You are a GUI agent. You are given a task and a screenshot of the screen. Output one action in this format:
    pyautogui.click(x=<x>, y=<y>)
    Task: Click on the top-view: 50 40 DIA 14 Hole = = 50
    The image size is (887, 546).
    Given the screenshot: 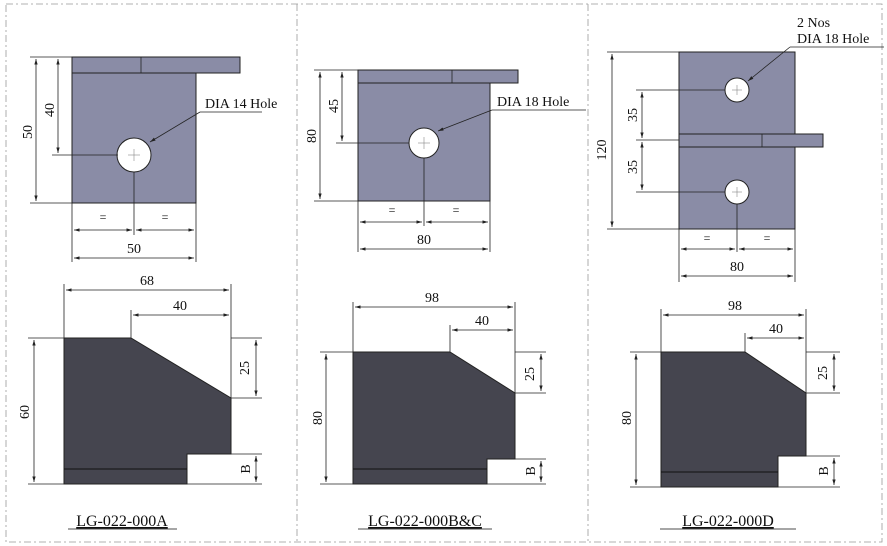 What is the action you would take?
    pyautogui.click(x=149, y=159)
    